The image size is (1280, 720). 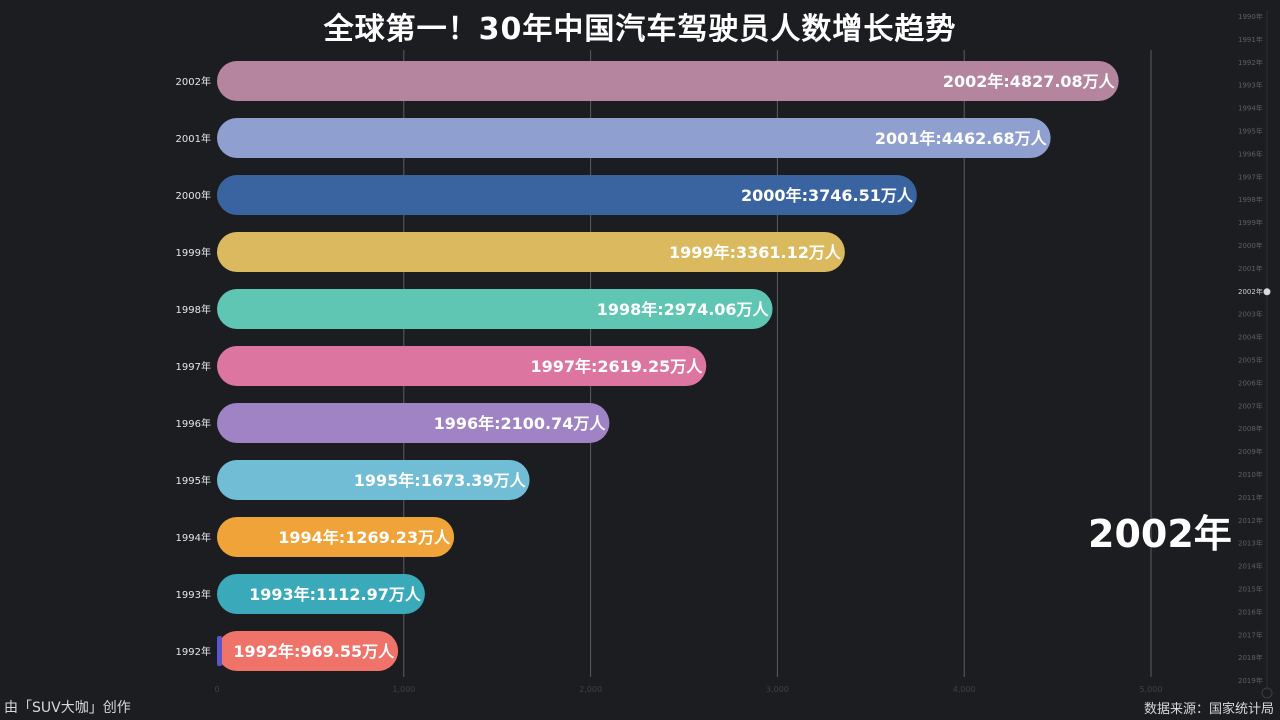 What do you see at coordinates (193, 423) in the screenshot?
I see `category-label: 1996年` at bounding box center [193, 423].